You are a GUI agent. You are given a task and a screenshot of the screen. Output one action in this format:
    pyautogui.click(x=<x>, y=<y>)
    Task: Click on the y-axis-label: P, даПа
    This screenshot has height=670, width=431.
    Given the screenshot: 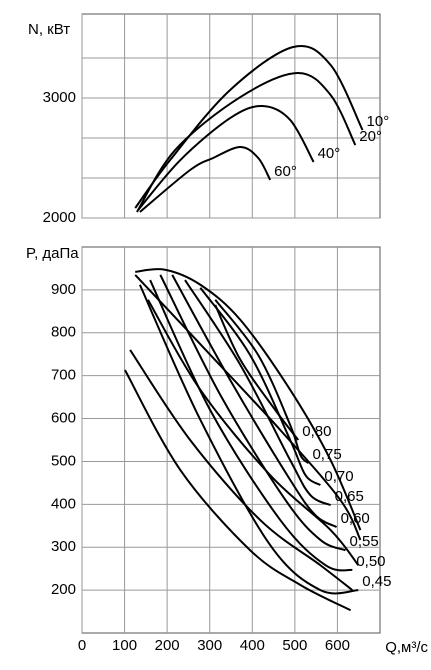 What is the action you would take?
    pyautogui.click(x=52, y=253)
    